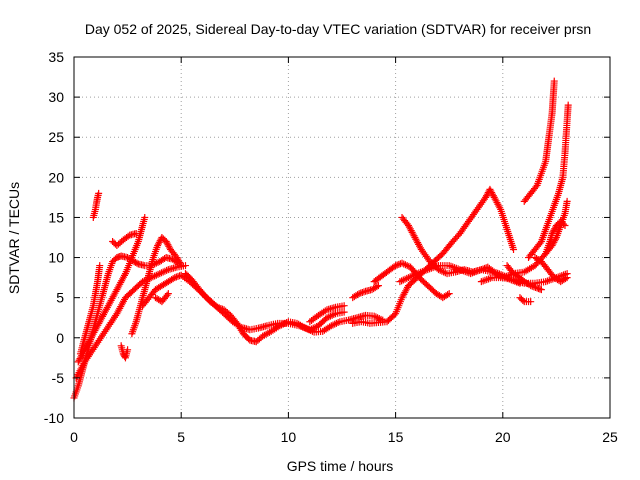  Describe the element at coordinates (56, 97) in the screenshot. I see `y-tick-label: 30` at that location.